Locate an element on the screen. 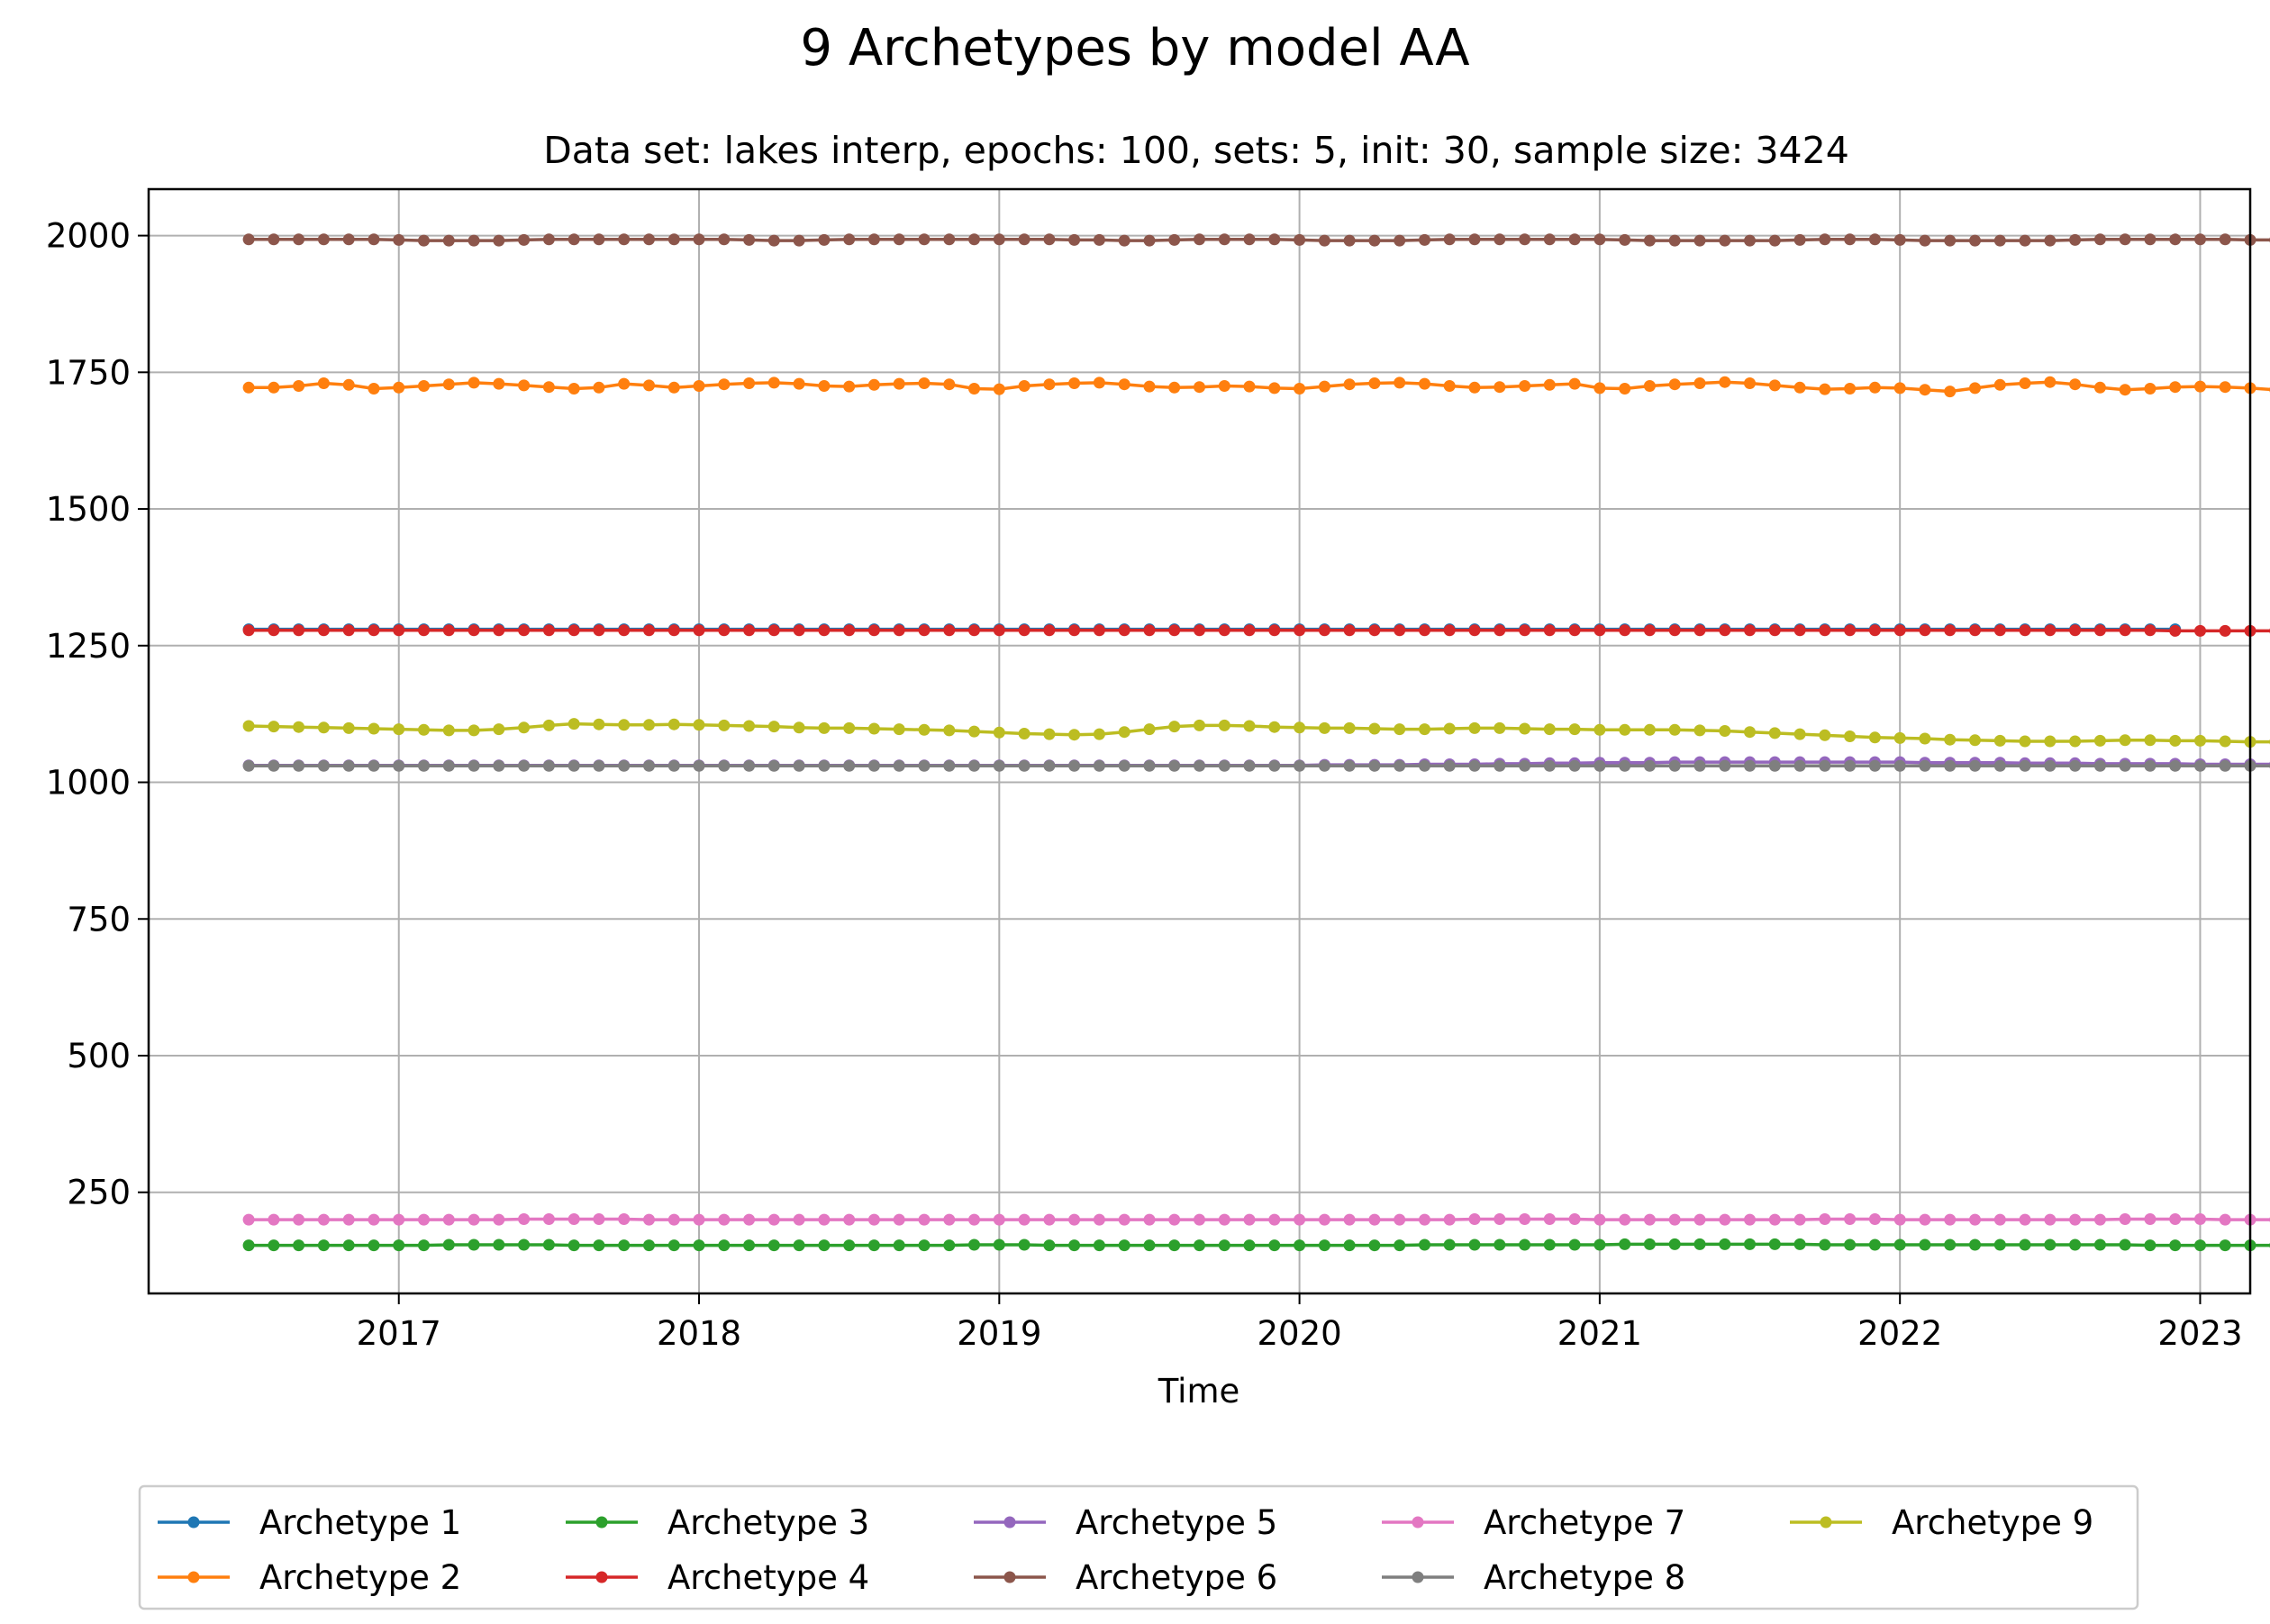 The width and height of the screenshot is (2270, 1624). y-tick-label: 1000 is located at coordinates (88, 783).